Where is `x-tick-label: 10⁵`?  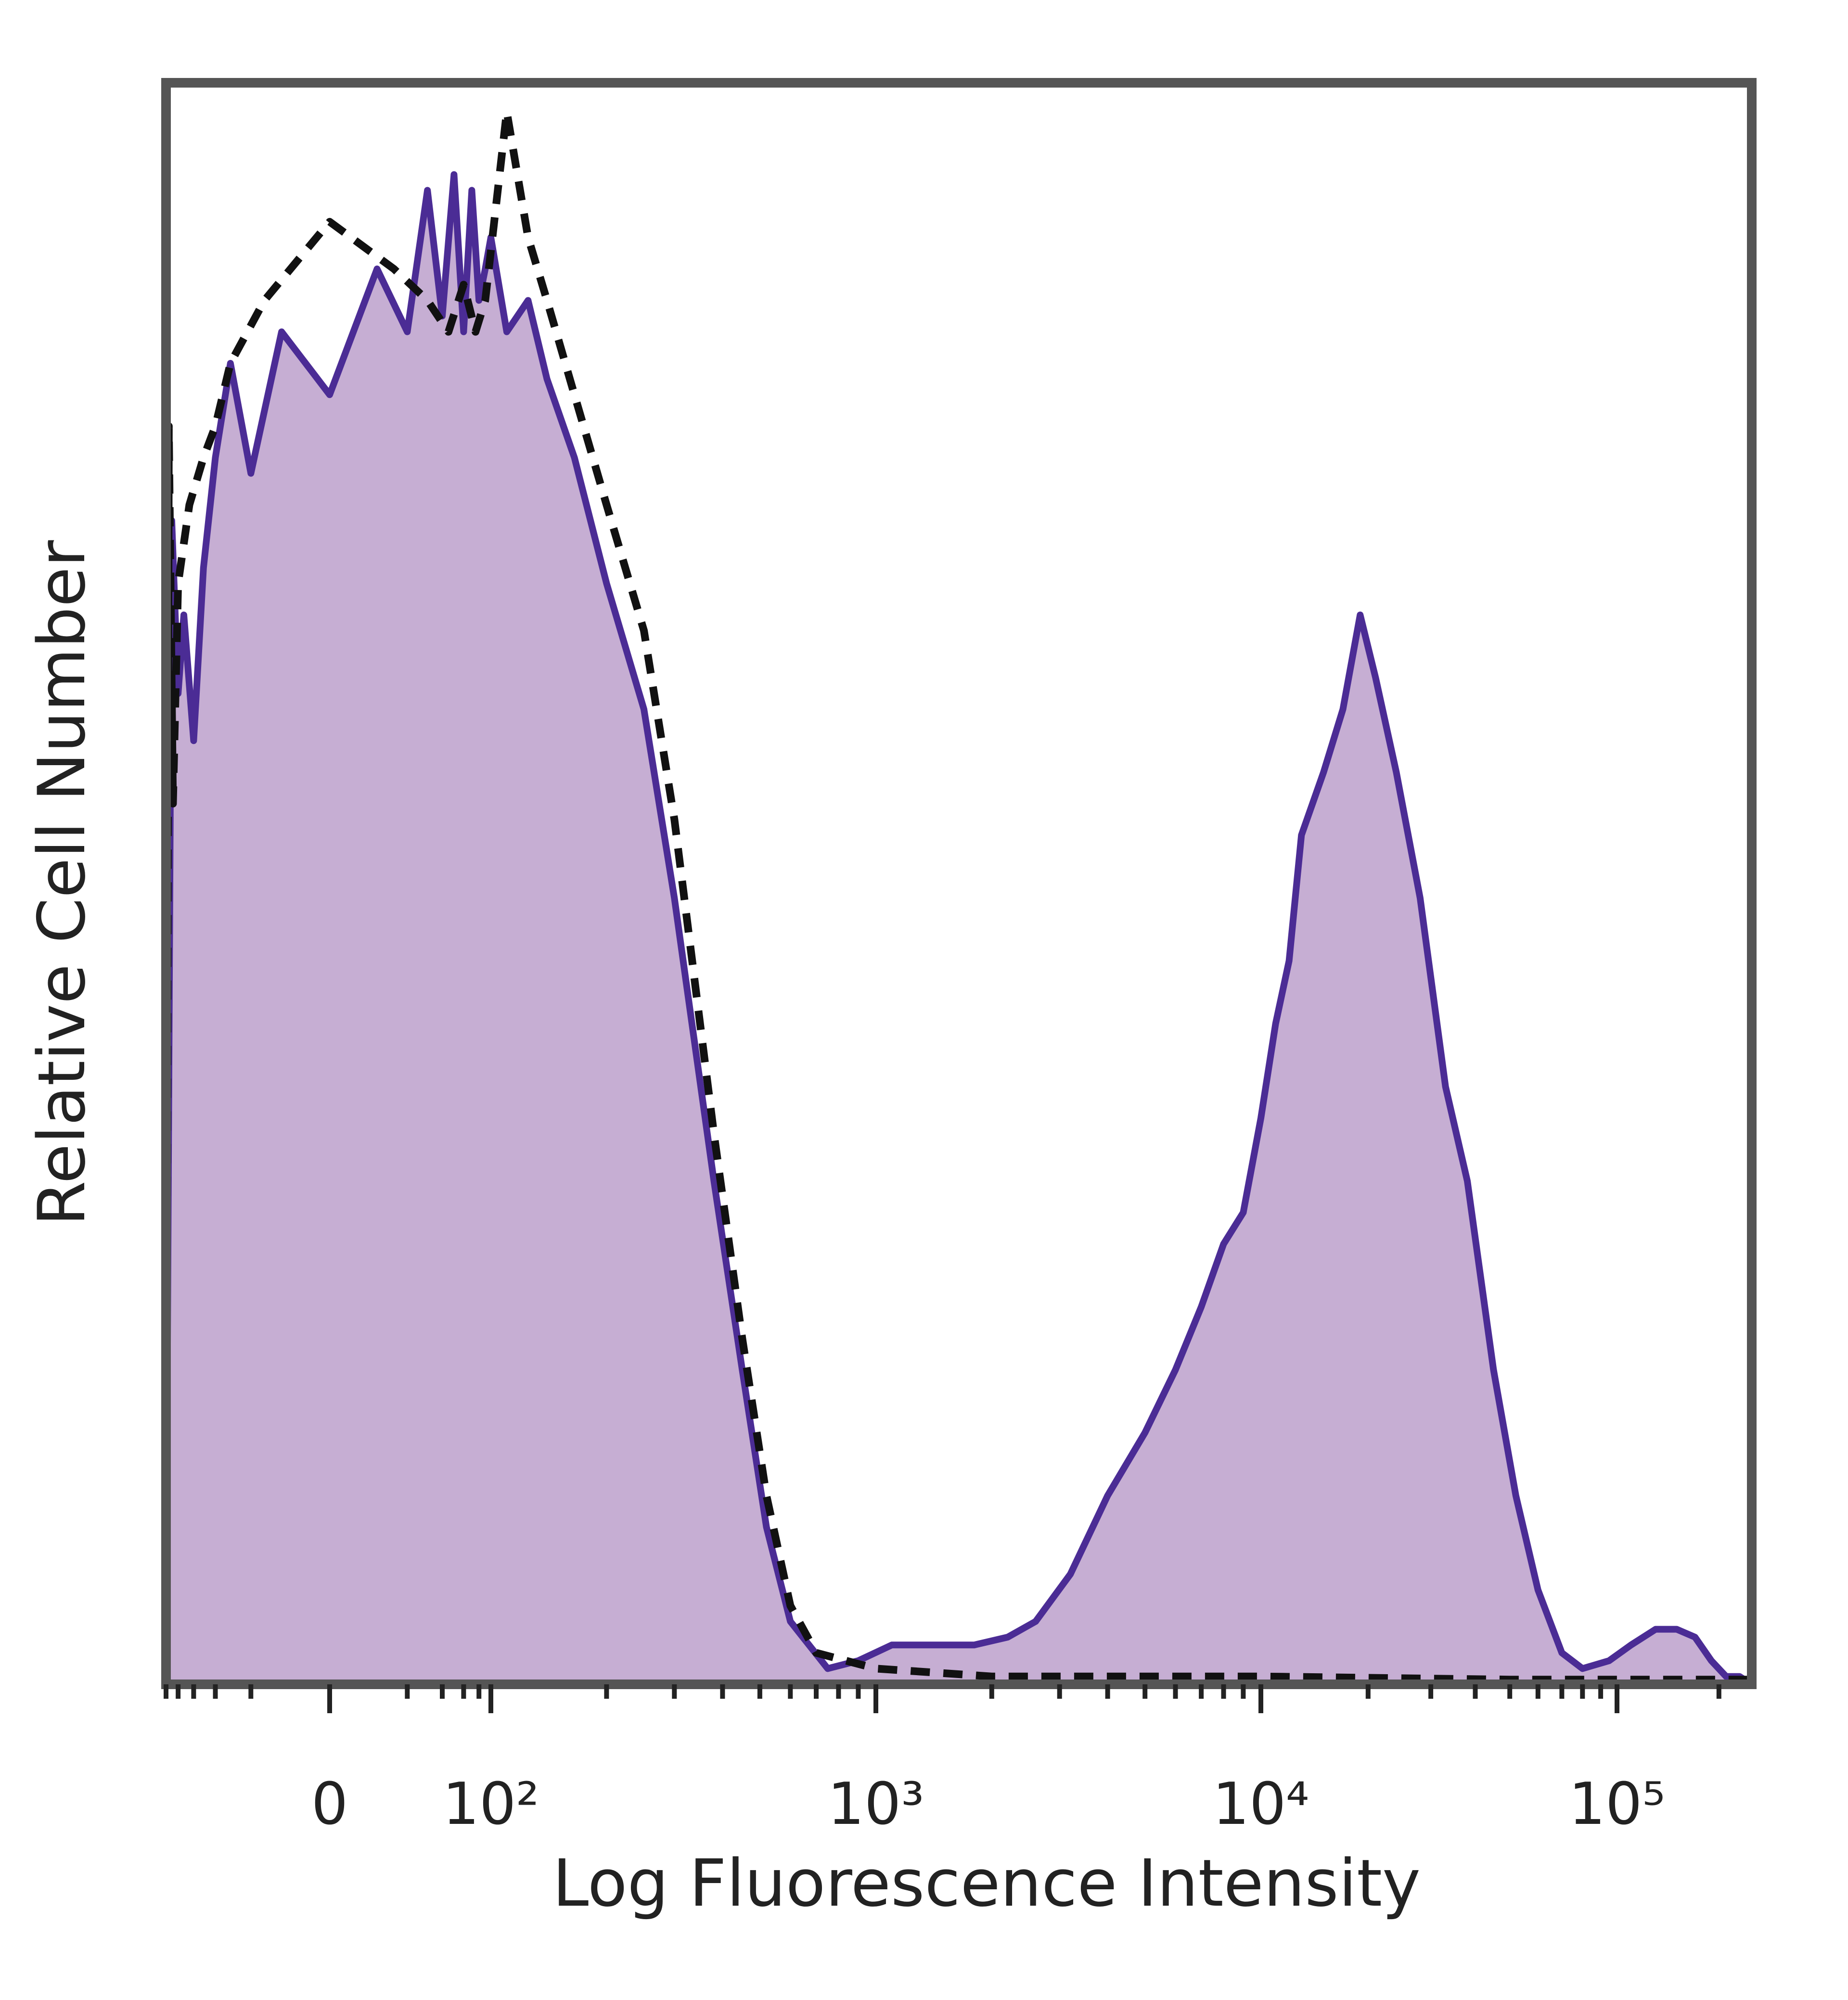 x-tick-label: 10⁵ is located at coordinates (1617, 1804).